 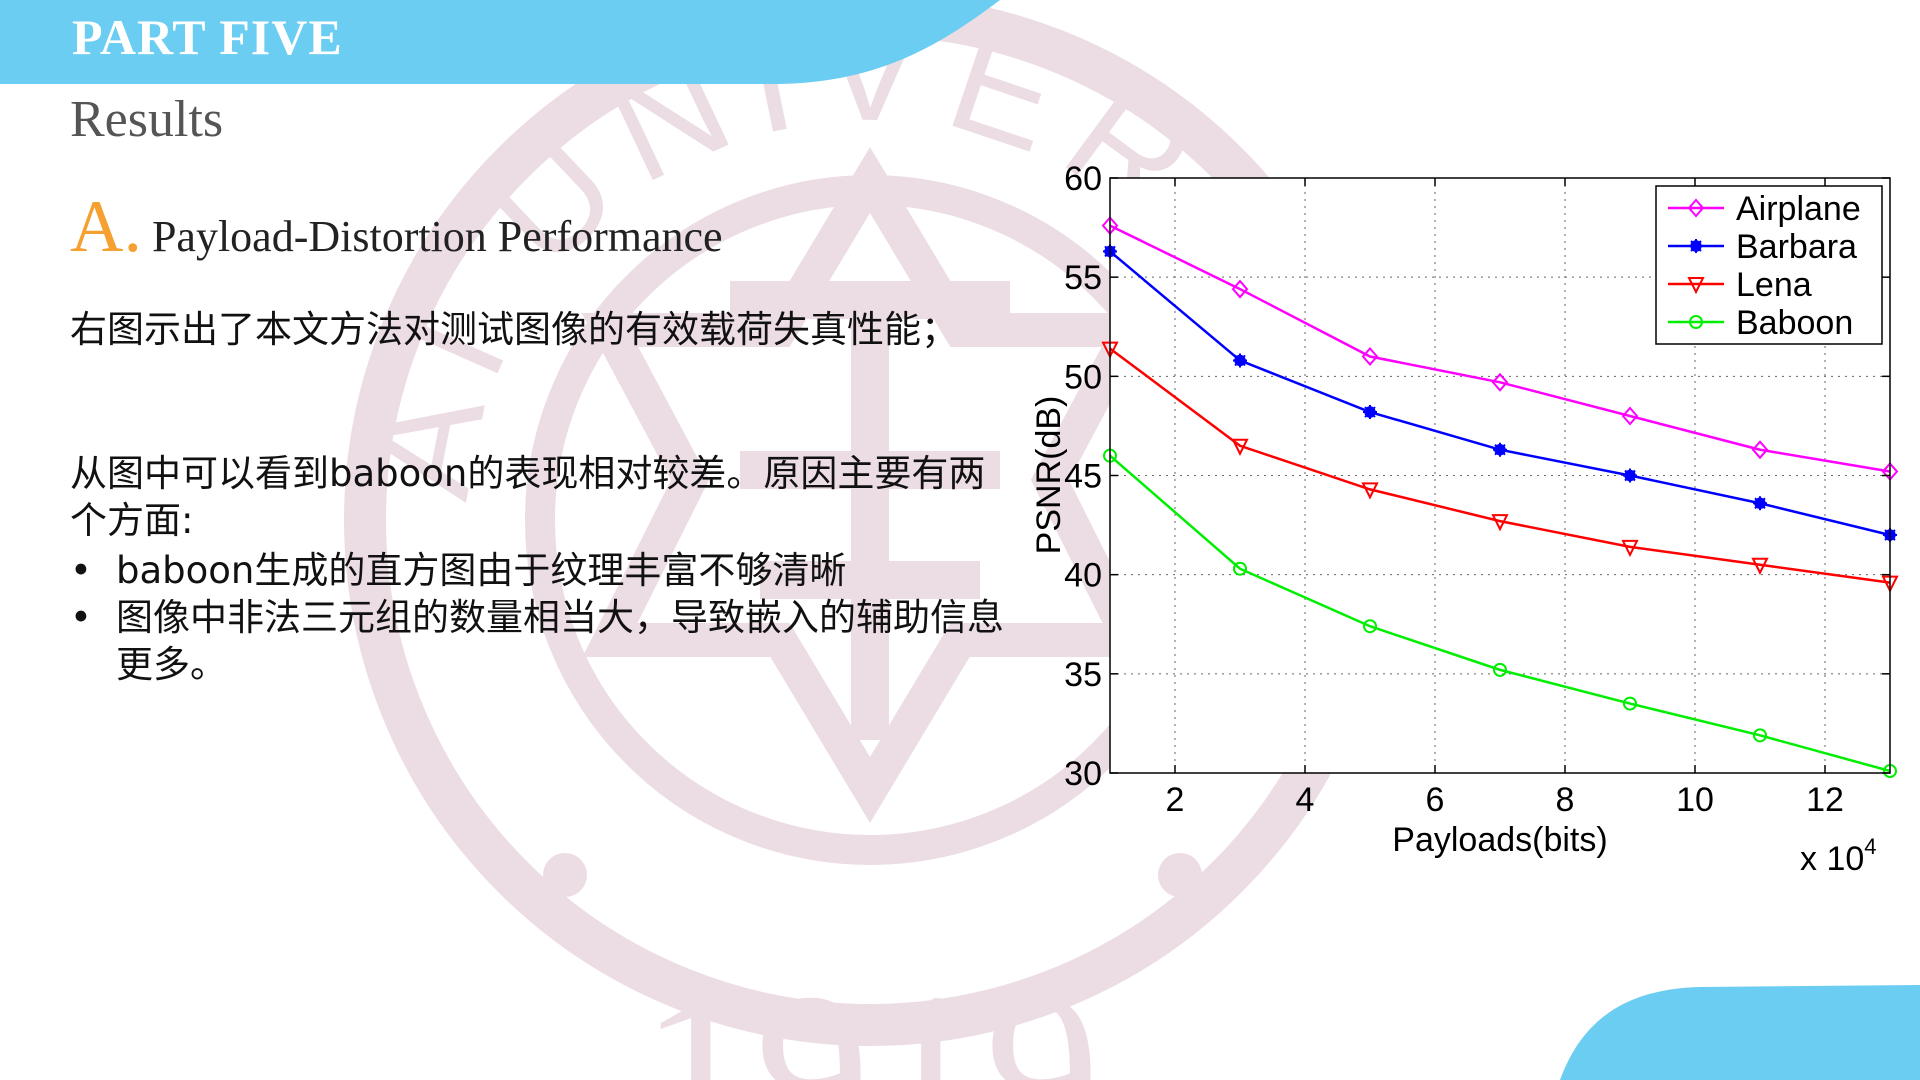 I want to click on legend-entry-airplane: Airplane, so click(x=1764, y=209).